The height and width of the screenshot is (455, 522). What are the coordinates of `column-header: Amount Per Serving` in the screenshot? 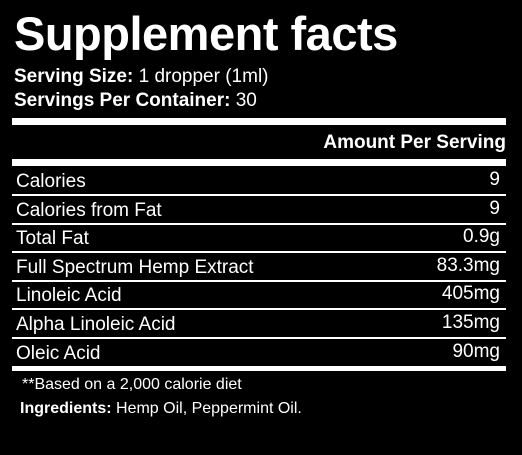 It's located at (414, 142).